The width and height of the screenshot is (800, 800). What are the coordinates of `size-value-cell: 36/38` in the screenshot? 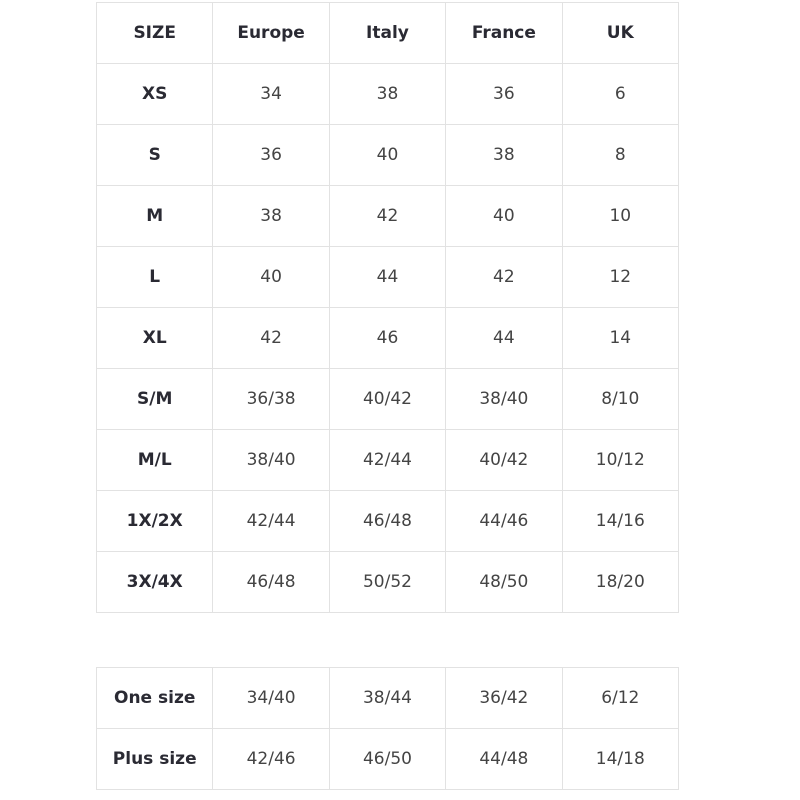 It's located at (271, 399).